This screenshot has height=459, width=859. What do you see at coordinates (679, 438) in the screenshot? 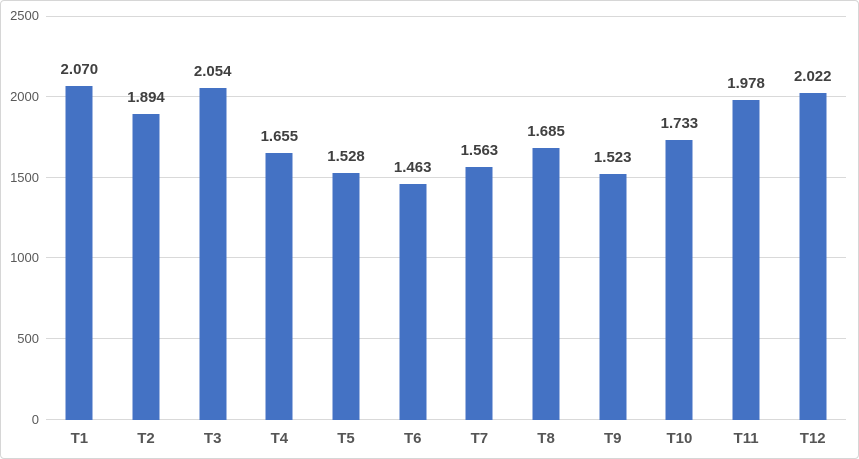
I see `x-tick-label-T10: T10` at bounding box center [679, 438].